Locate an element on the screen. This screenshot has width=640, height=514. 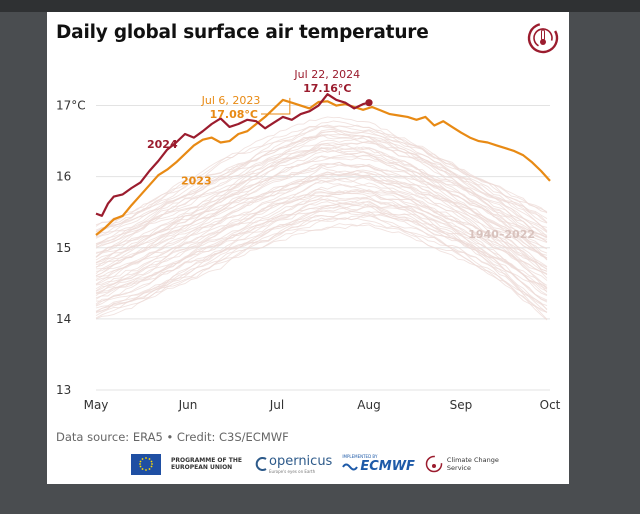
series-end-dot-2024 is located at coordinates (369, 103).